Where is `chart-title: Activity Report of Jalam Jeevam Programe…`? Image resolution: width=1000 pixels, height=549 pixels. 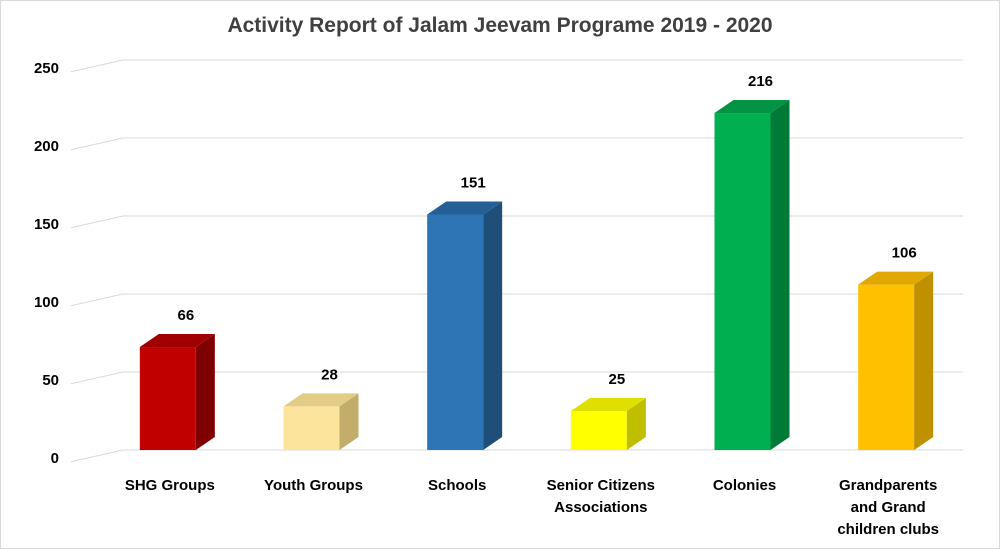
chart-title: Activity Report of Jalam Jeevam Programe… is located at coordinates (499, 25).